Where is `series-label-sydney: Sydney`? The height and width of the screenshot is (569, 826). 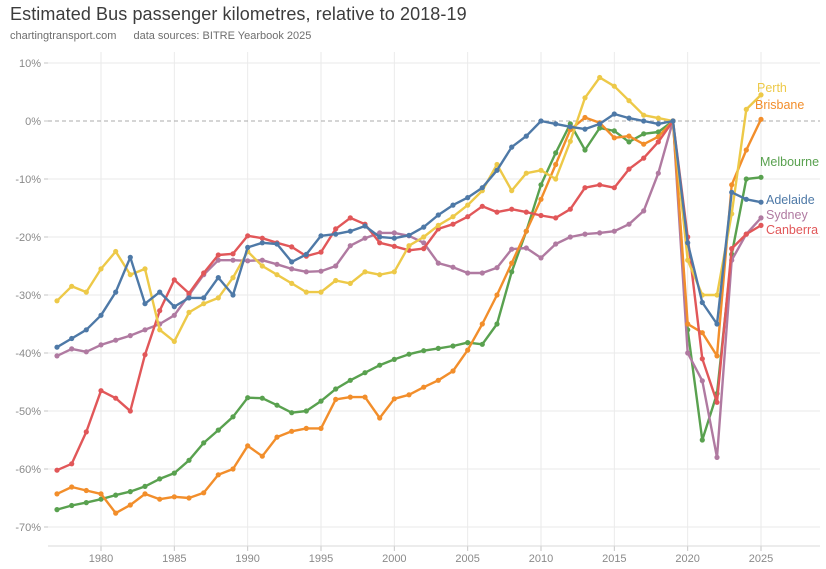 series-label-sydney: Sydney is located at coordinates (787, 215).